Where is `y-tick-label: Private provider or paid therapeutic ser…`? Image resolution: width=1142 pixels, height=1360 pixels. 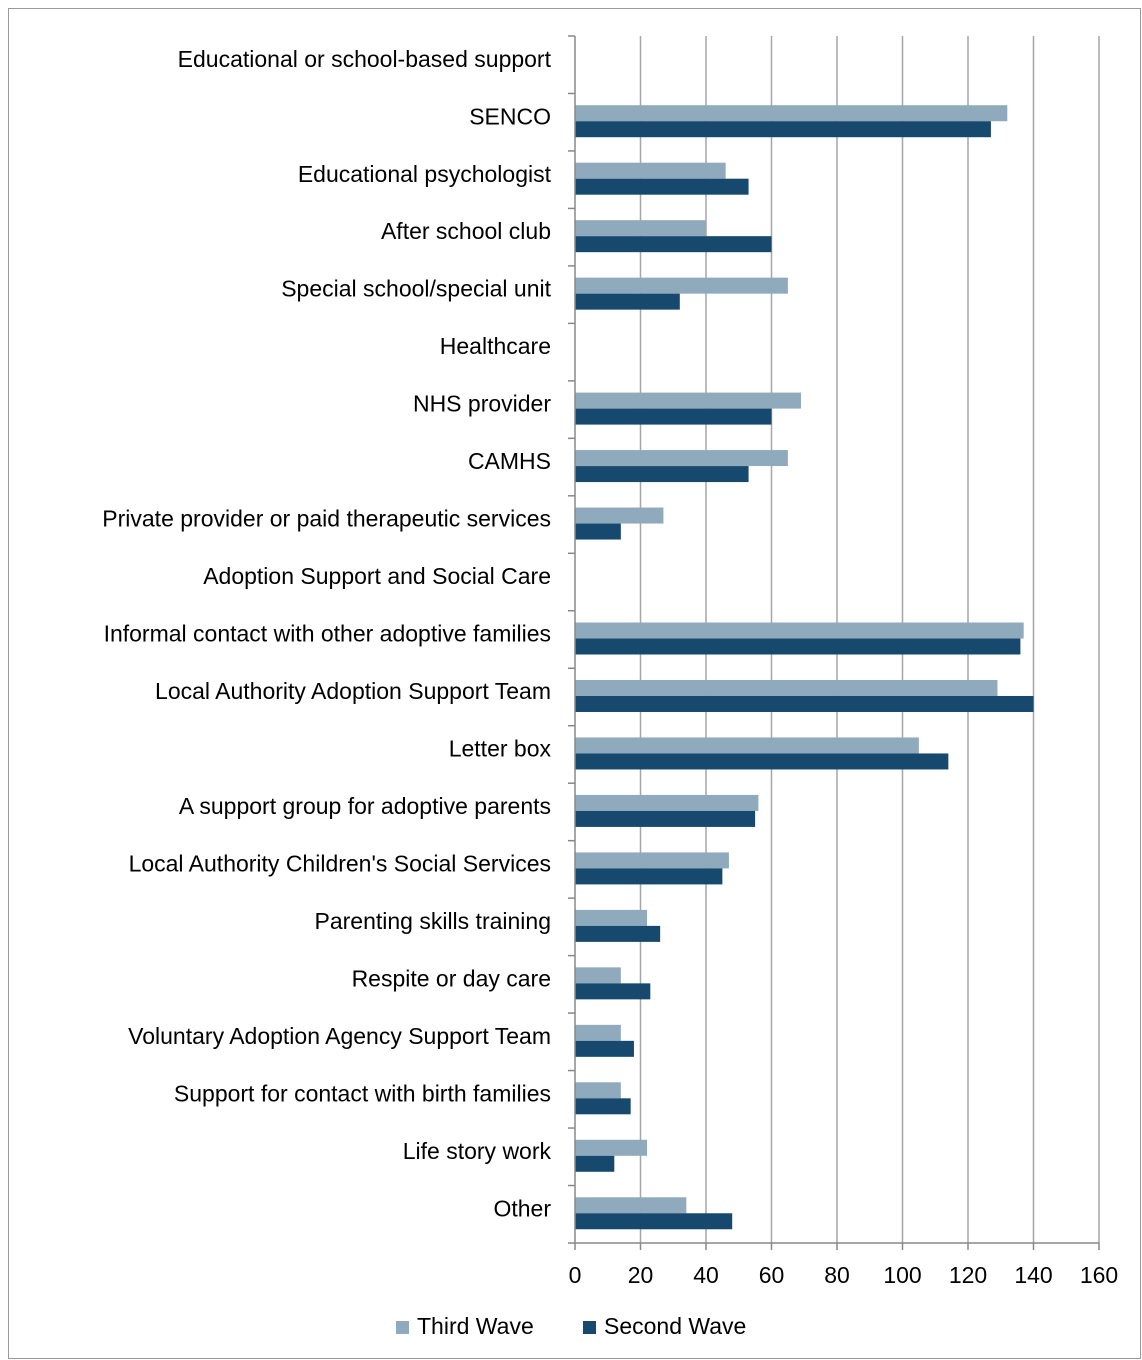
y-tick-label: Private provider or paid therapeutic ser… is located at coordinates (326, 519).